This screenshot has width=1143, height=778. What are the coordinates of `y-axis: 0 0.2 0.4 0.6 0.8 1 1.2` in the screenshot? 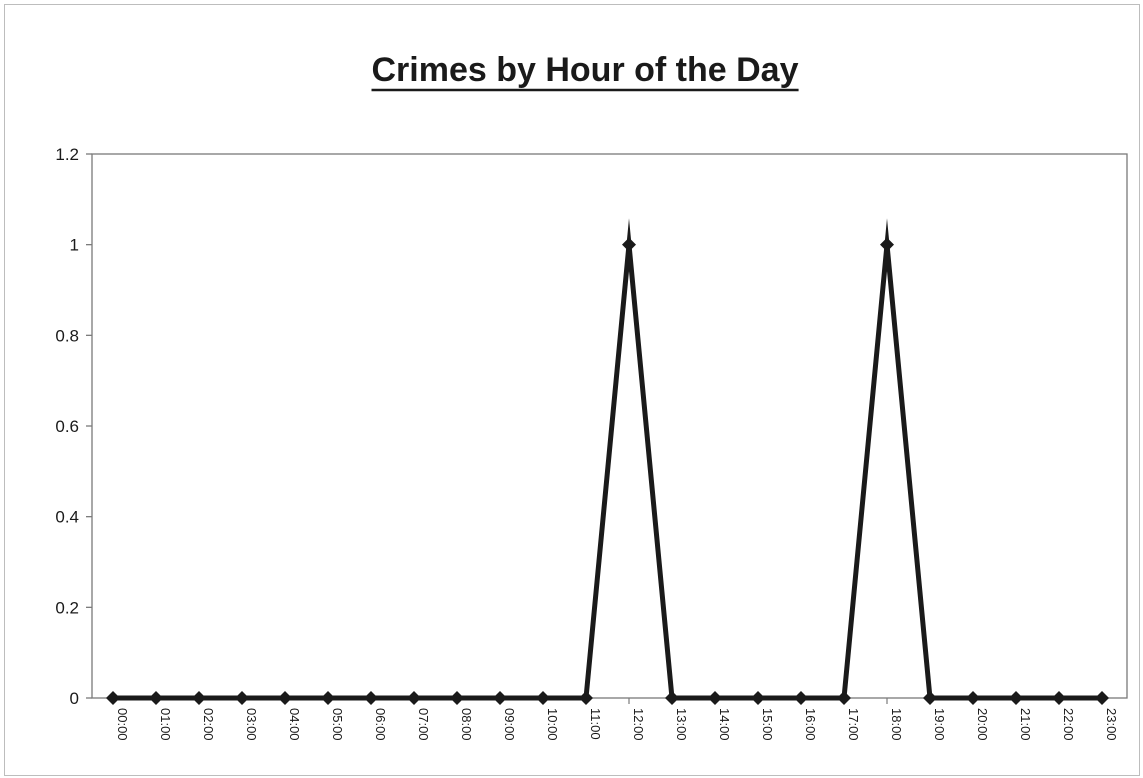 It's located at (73, 426).